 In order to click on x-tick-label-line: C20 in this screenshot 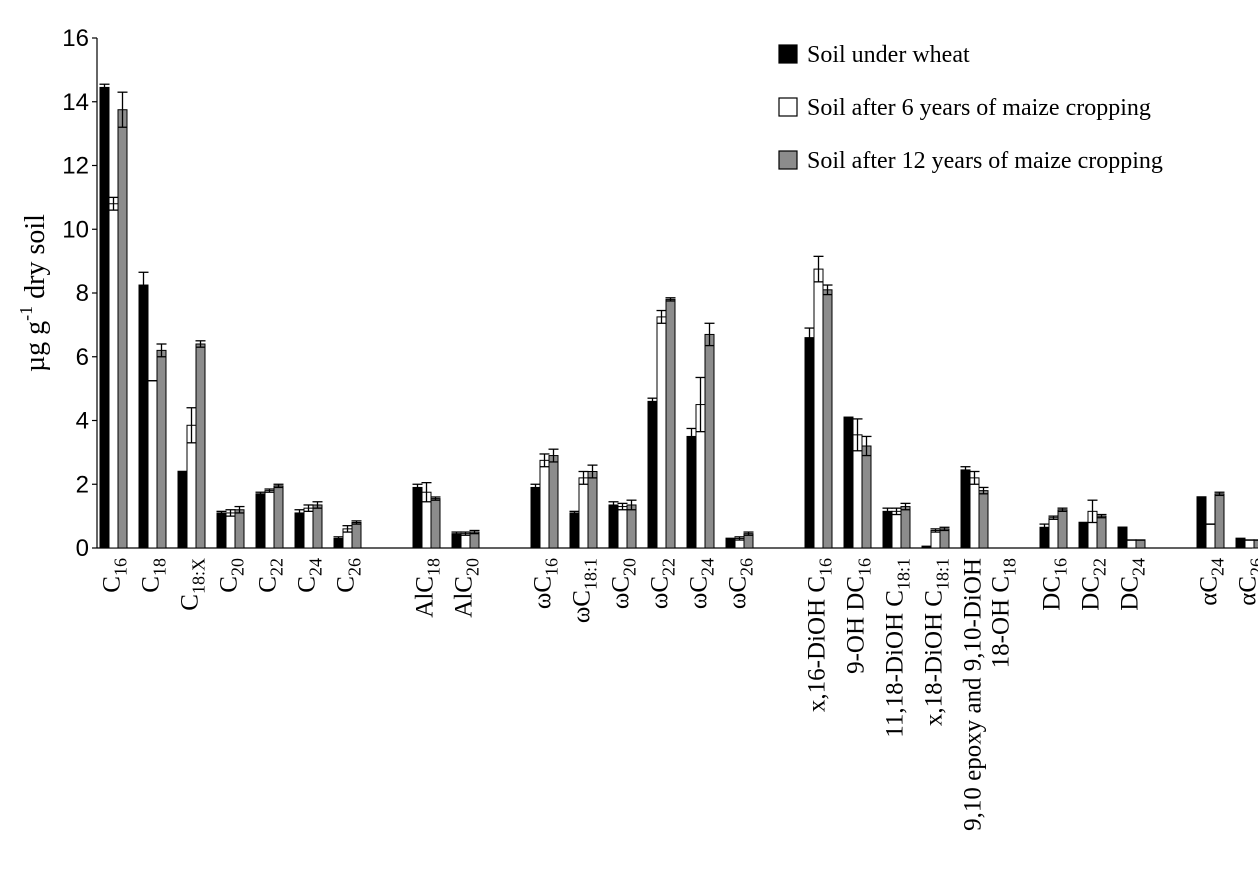, I will do `click(232, 575)`.